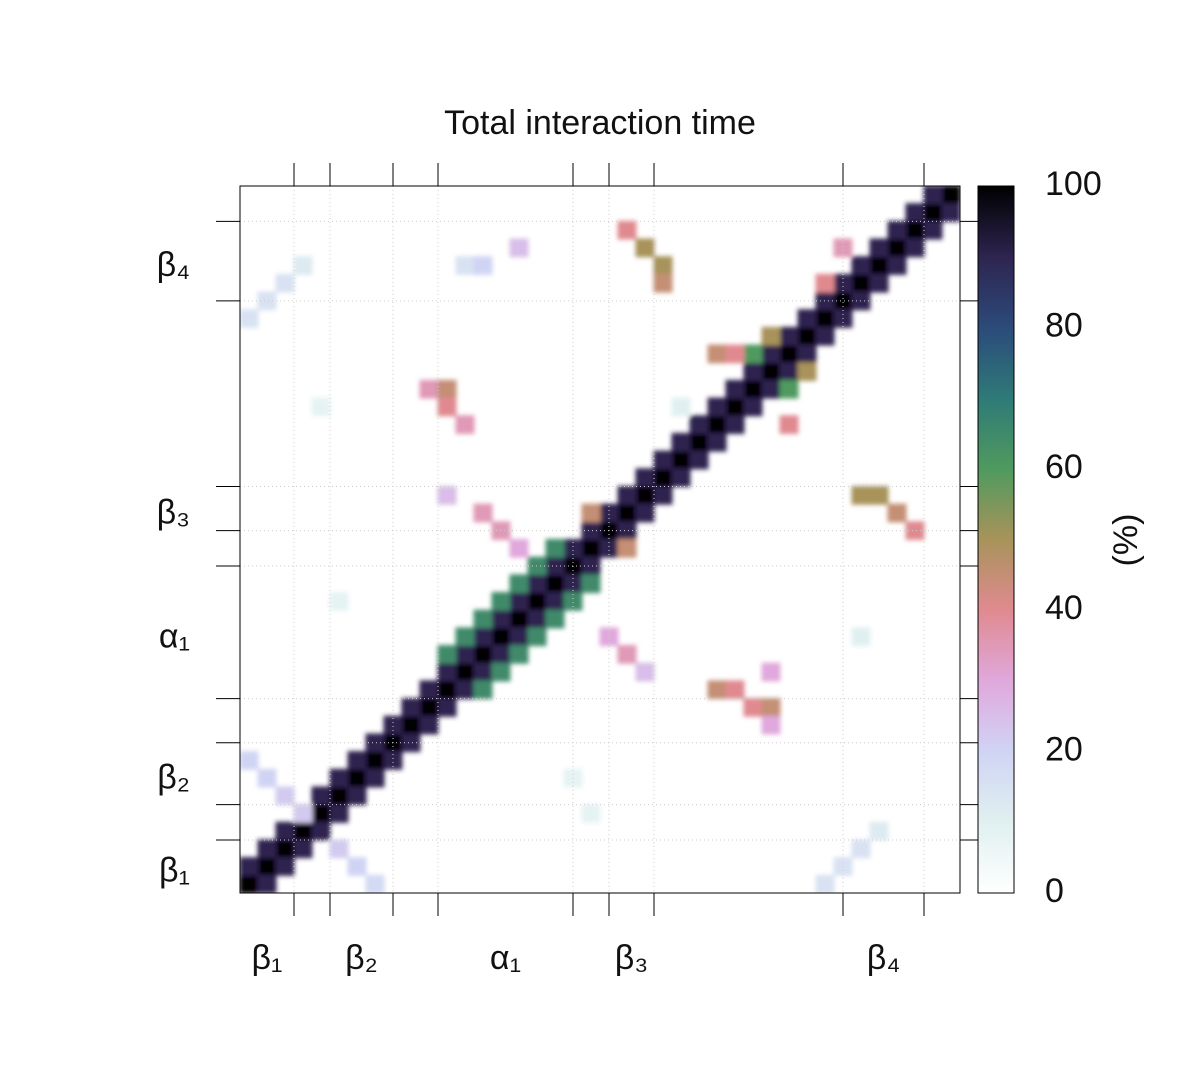 The width and height of the screenshot is (1200, 1080). Describe the element at coordinates (1064, 325) in the screenshot. I see `colorbar-tick-label: 80` at that location.